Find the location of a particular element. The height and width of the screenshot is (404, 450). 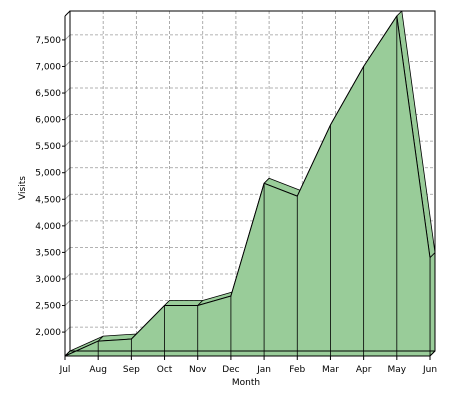

plot-floor-left-edge is located at coordinates (67, 353).